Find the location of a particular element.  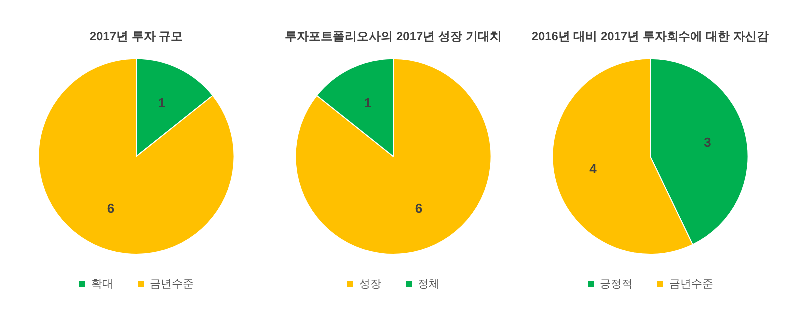

chart-title: 2017년 투자 규모 is located at coordinates (137, 37).